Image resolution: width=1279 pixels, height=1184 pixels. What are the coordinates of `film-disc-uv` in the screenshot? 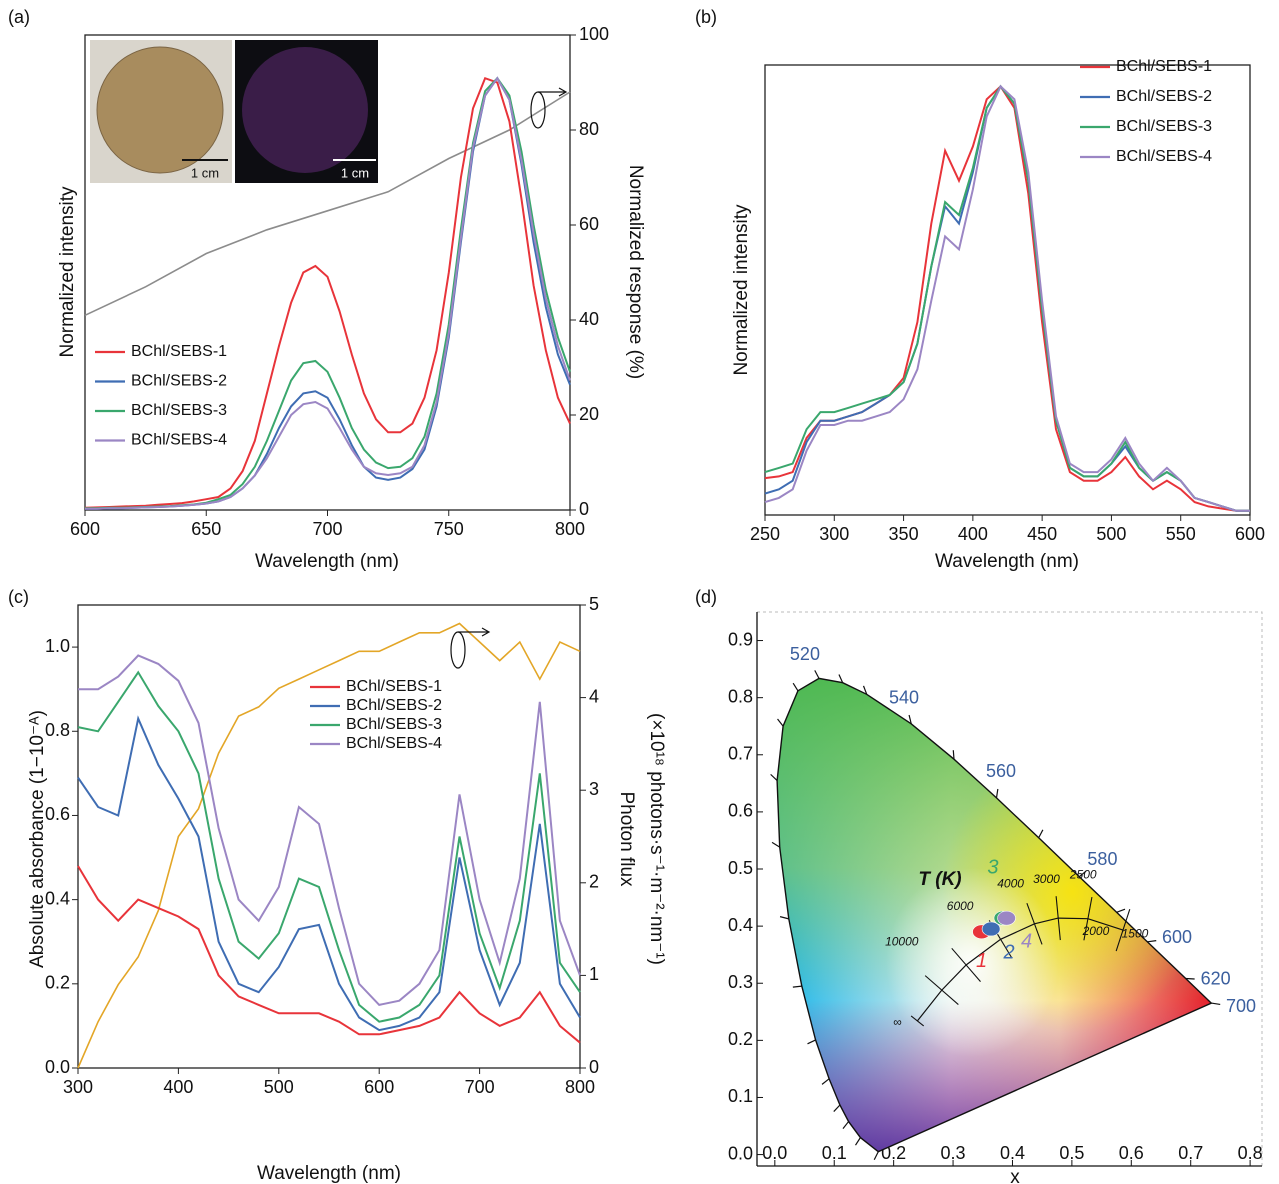 It's located at (305, 110).